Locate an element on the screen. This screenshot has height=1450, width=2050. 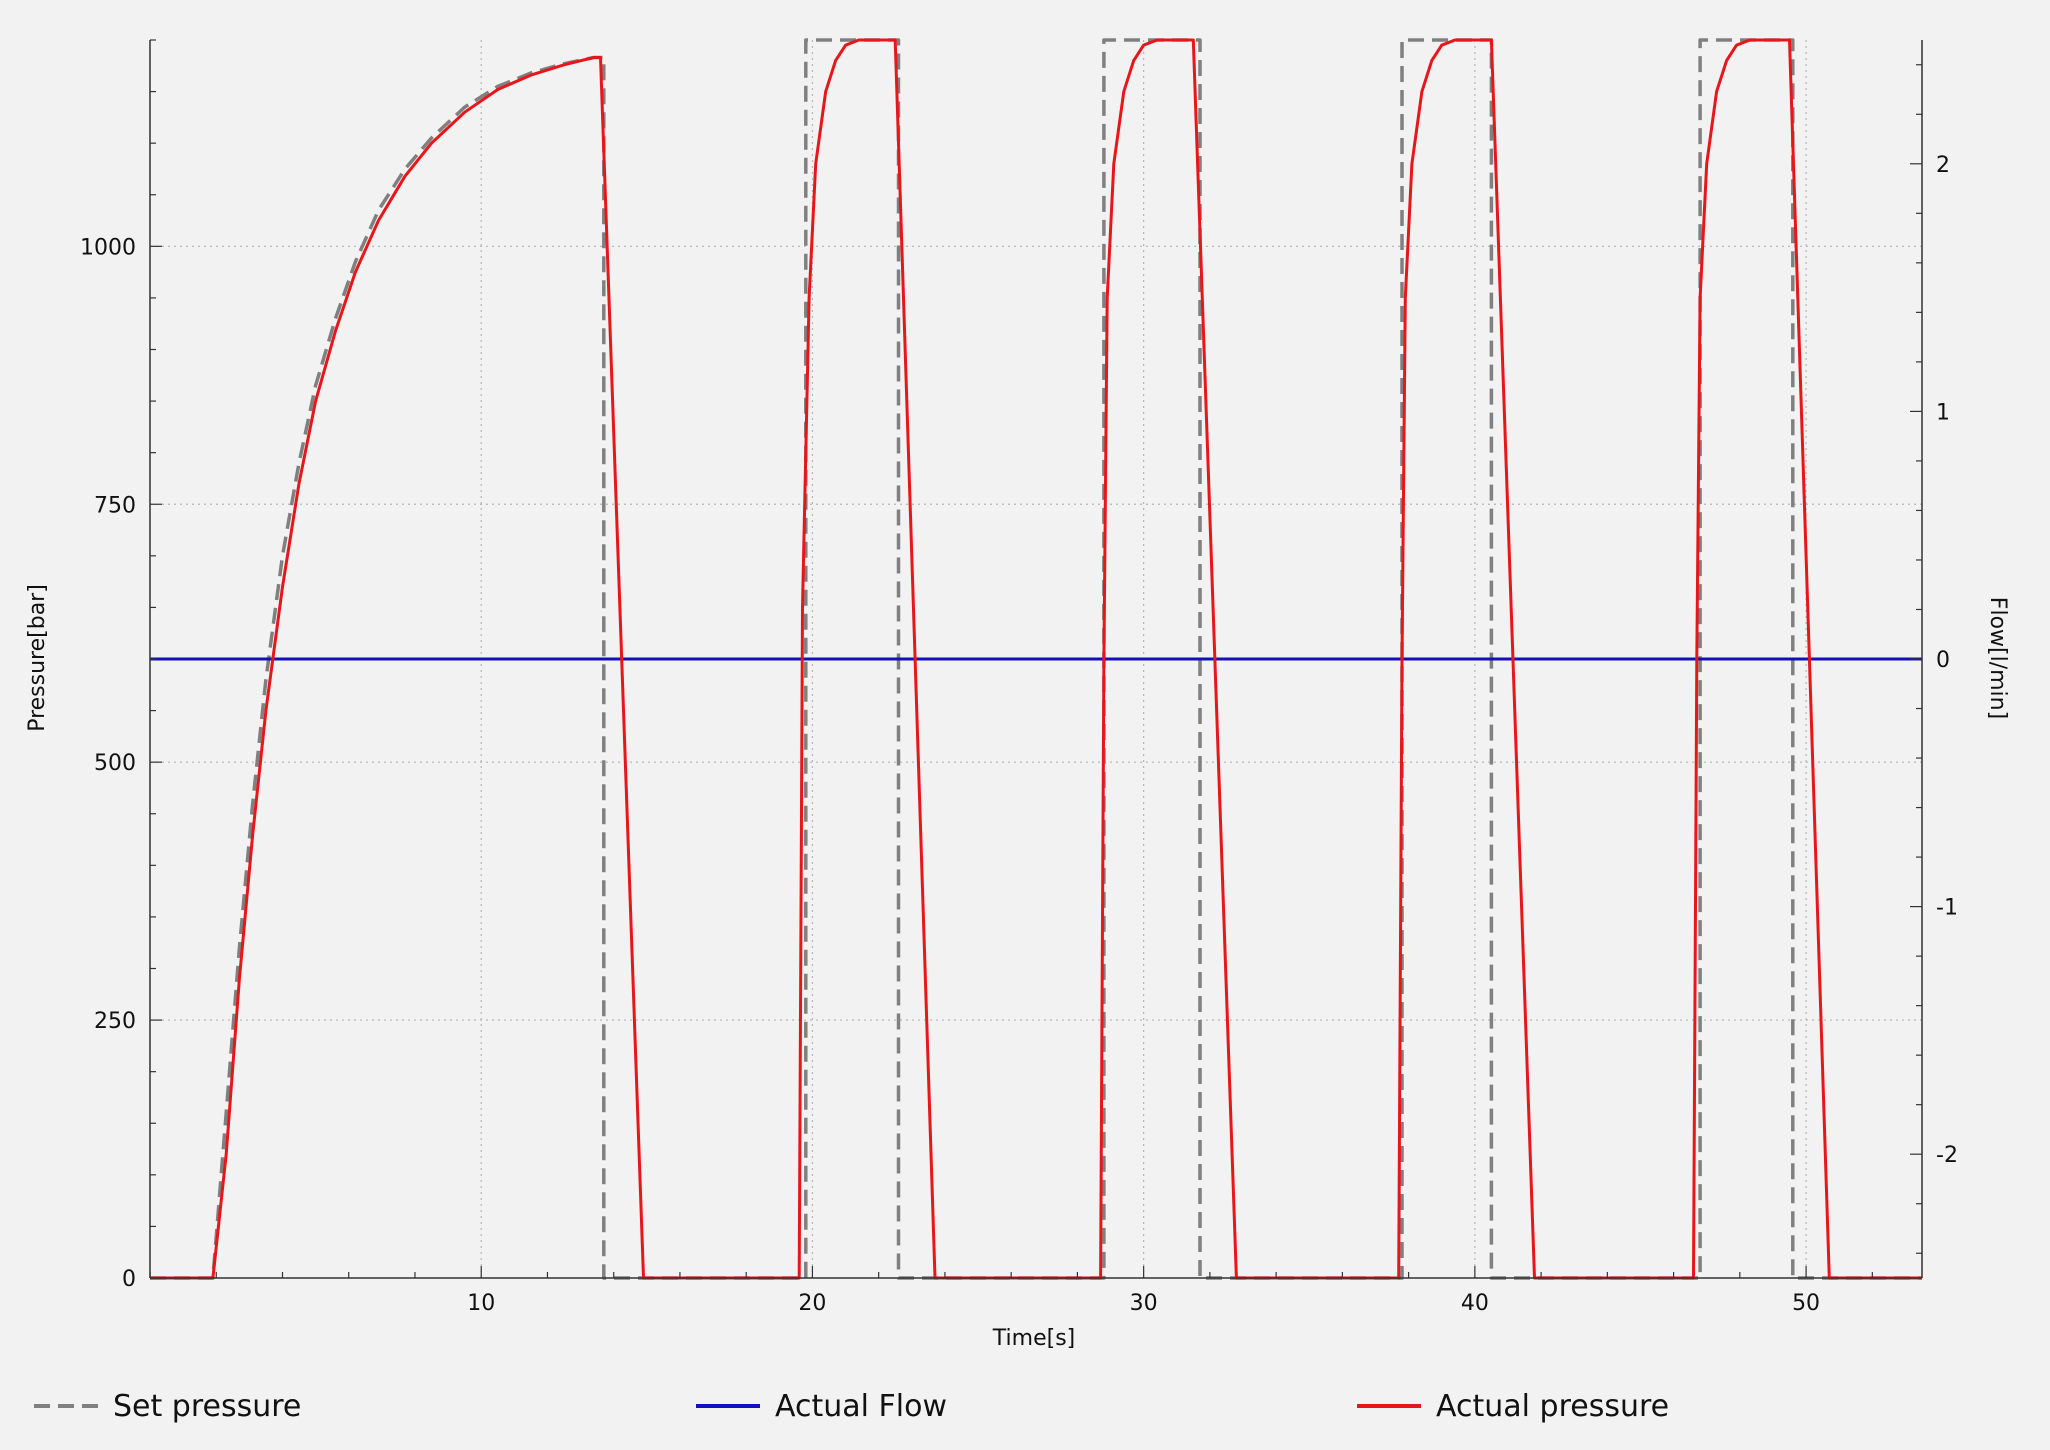
legend-label-set-pressure: Set pressure is located at coordinates (207, 1406).